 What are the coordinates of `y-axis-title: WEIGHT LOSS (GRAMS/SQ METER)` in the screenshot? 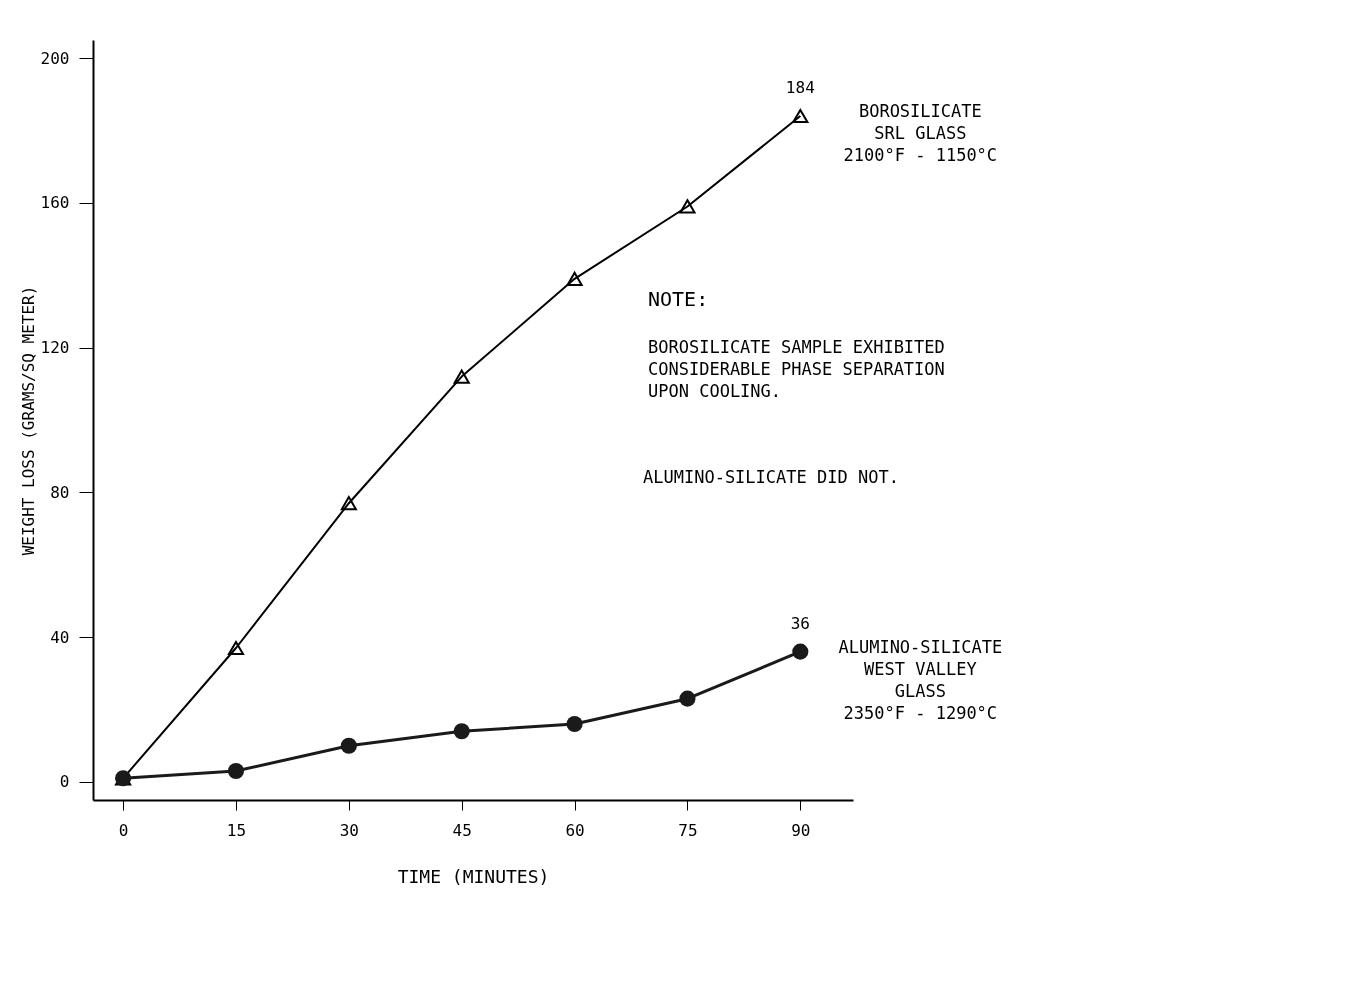 It's located at (28, 420).